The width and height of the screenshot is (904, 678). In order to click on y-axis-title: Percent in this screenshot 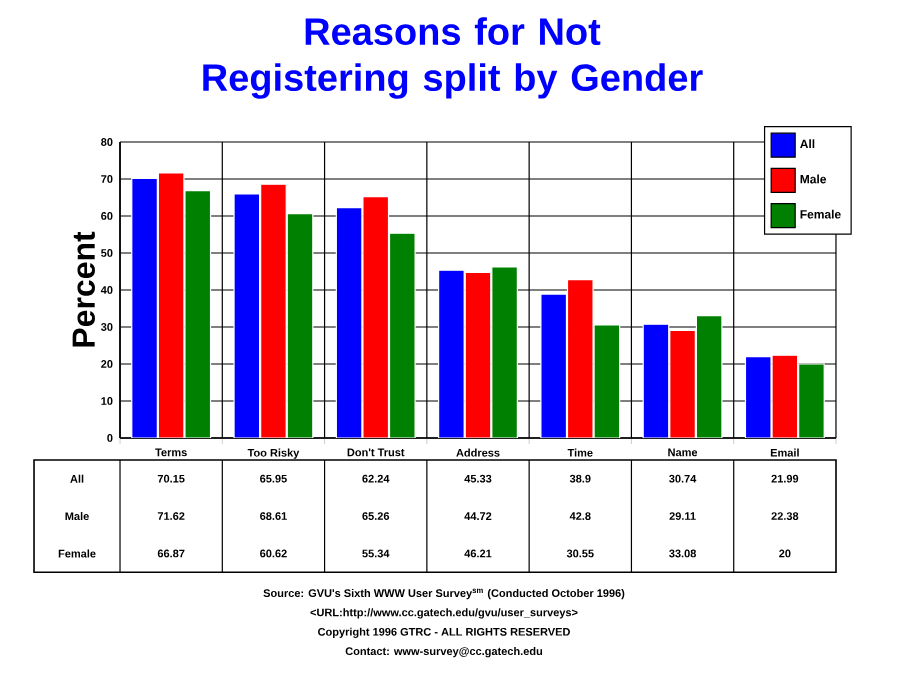, I will do `click(83, 289)`.